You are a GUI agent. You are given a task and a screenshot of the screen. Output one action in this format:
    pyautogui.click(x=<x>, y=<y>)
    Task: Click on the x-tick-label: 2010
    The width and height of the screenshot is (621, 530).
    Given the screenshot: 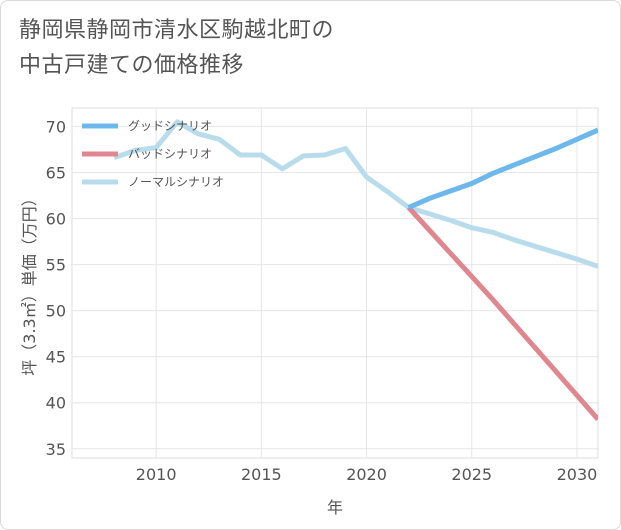 What is the action you would take?
    pyautogui.click(x=156, y=474)
    